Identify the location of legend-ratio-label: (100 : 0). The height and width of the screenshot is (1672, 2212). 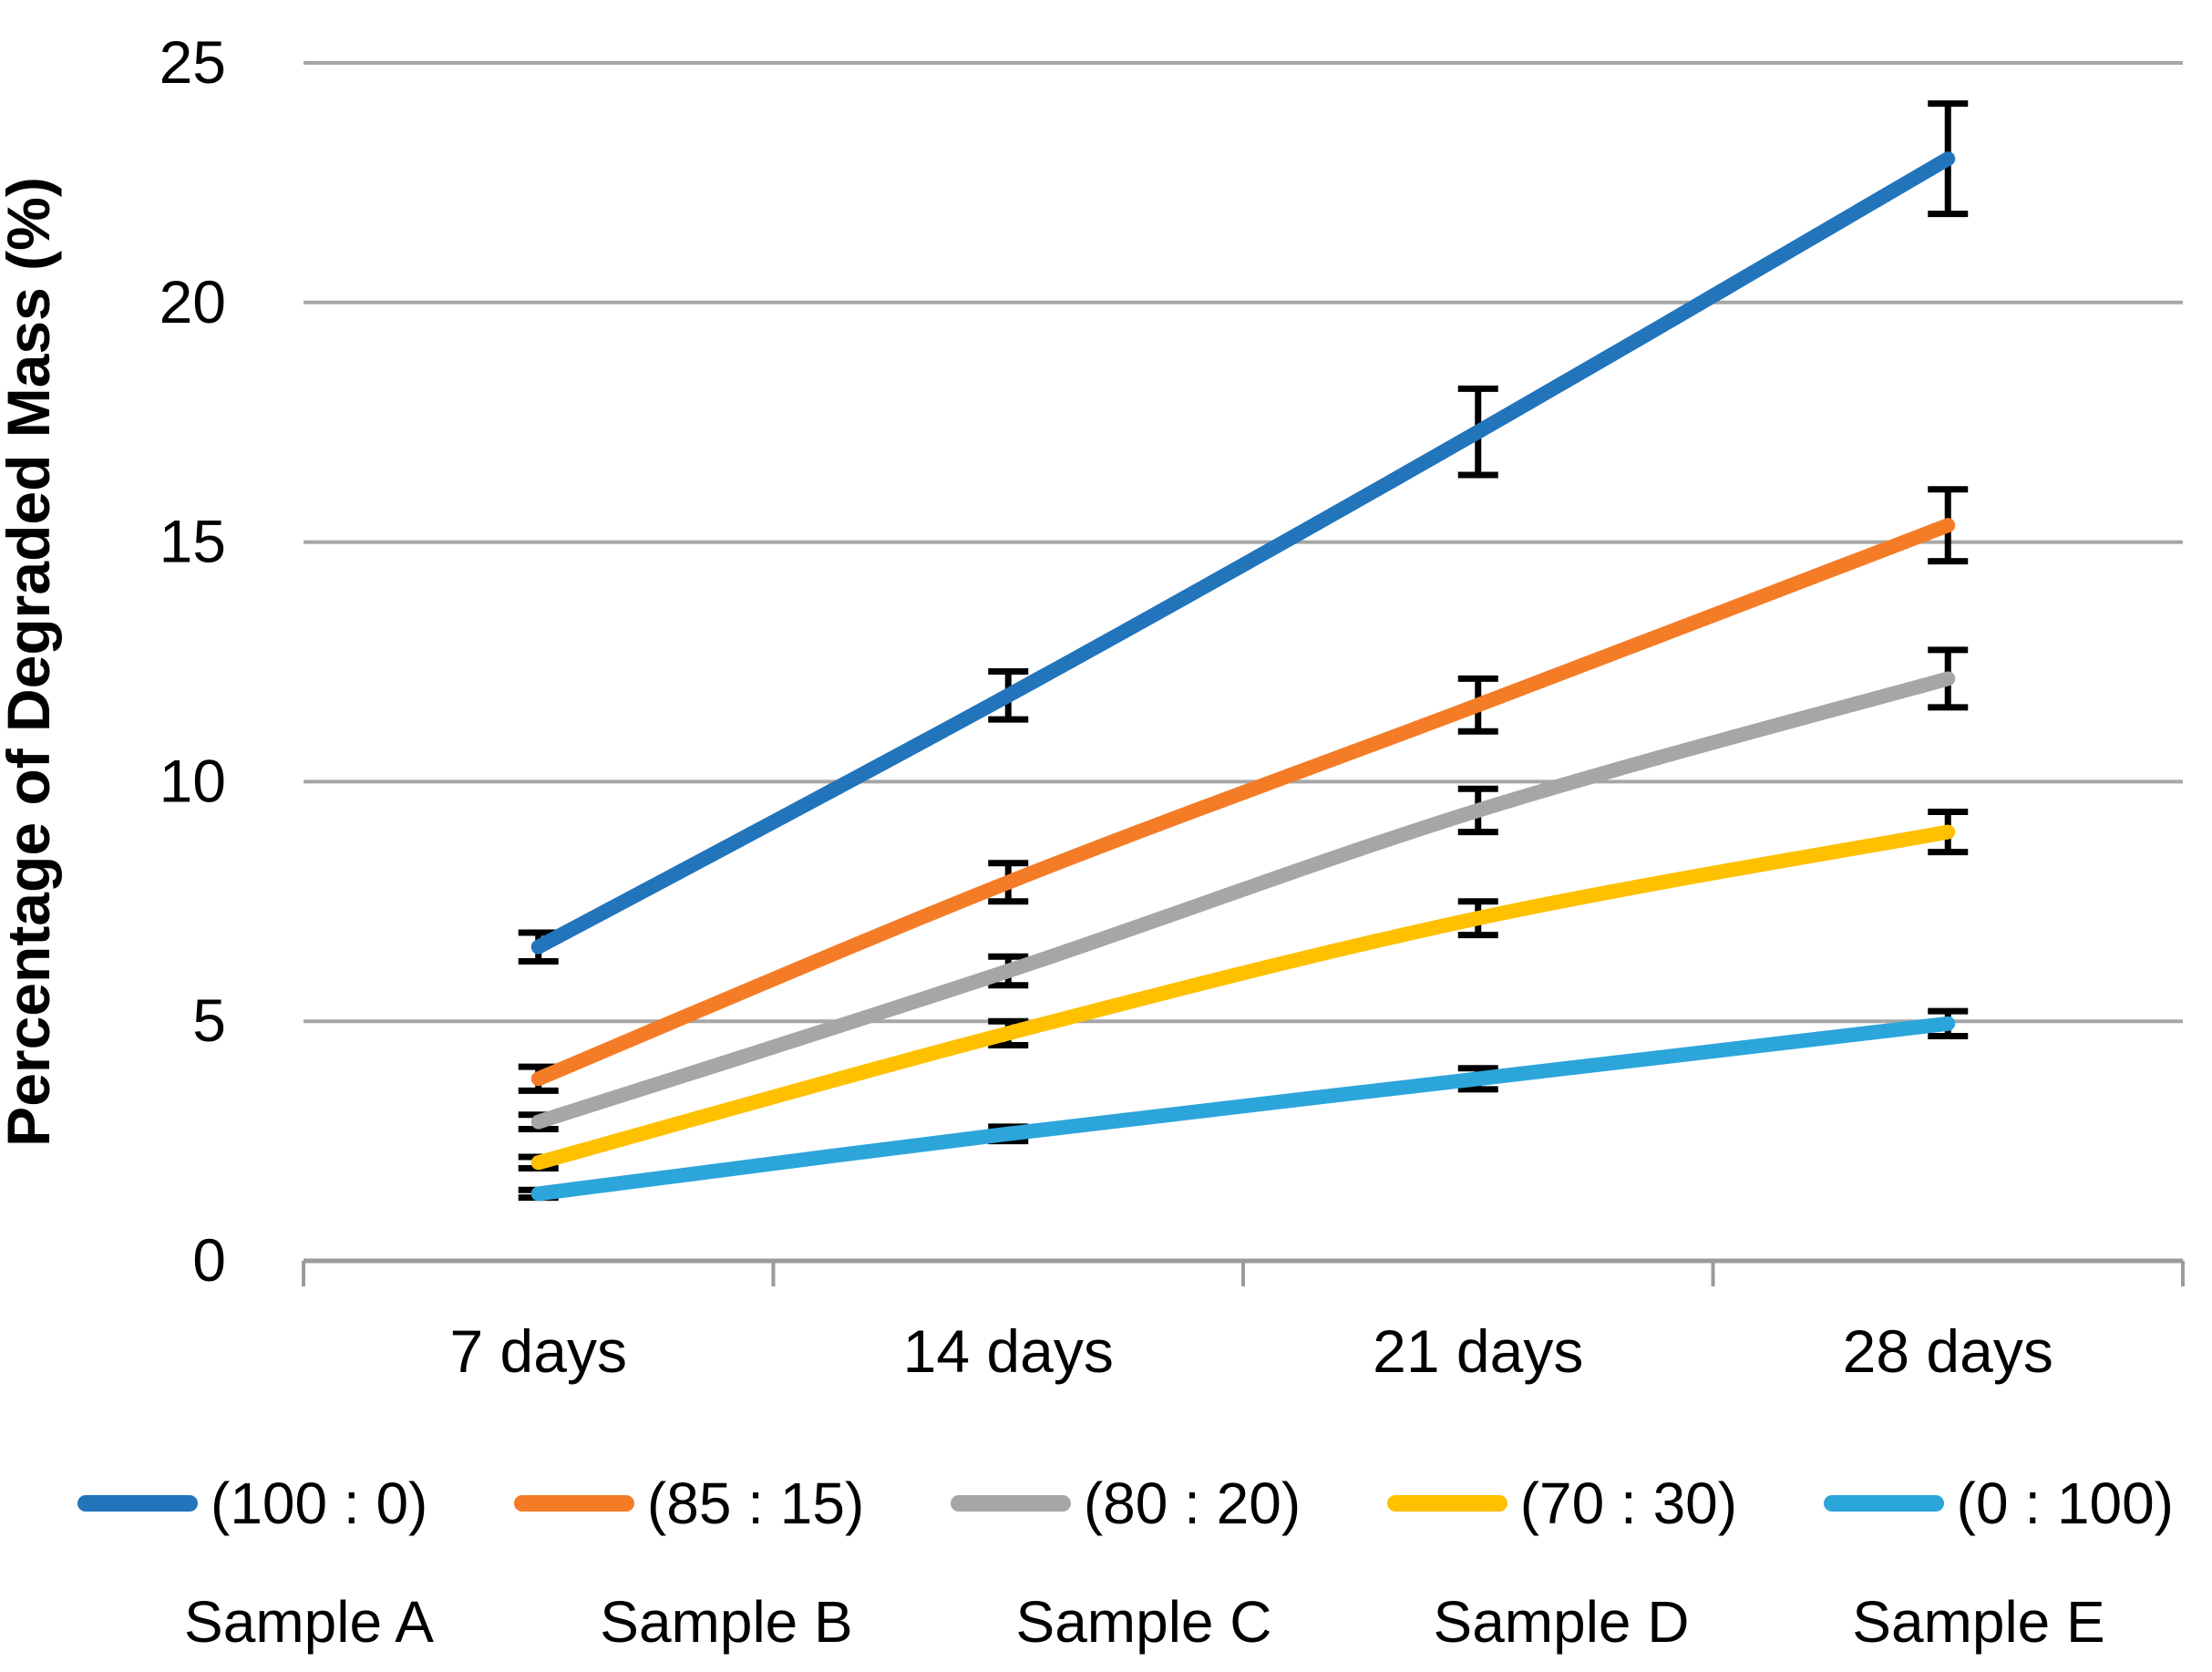
(319, 1503).